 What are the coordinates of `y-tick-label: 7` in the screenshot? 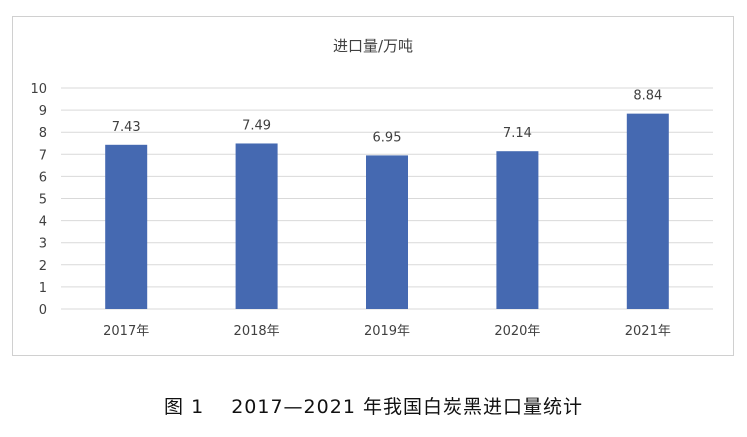 It's located at (43, 155).